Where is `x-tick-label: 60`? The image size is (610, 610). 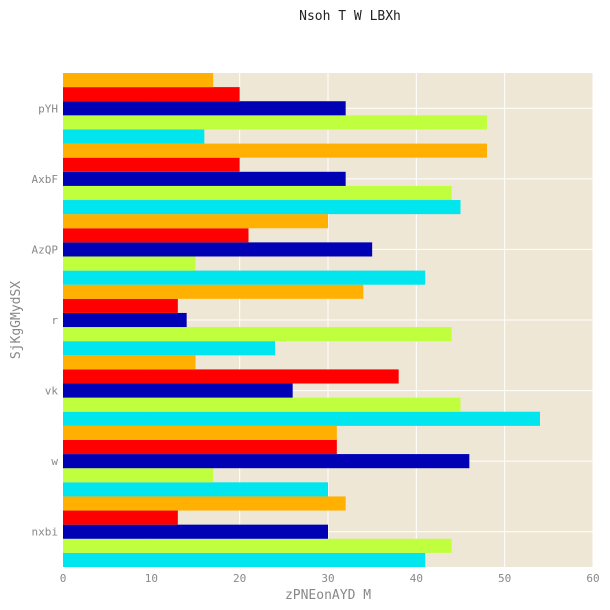 x-tick-label: 60 is located at coordinates (592, 578).